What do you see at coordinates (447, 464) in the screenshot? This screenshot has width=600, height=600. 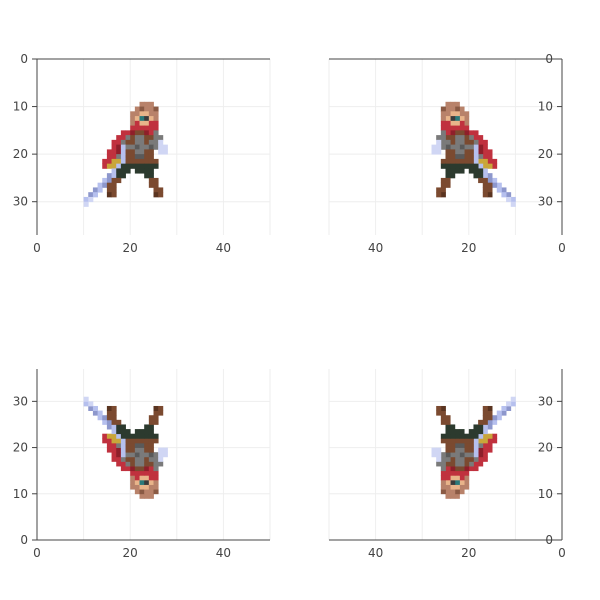 I see `panel-bottom-right: 0 10 20 30 40 20 0` at bounding box center [447, 464].